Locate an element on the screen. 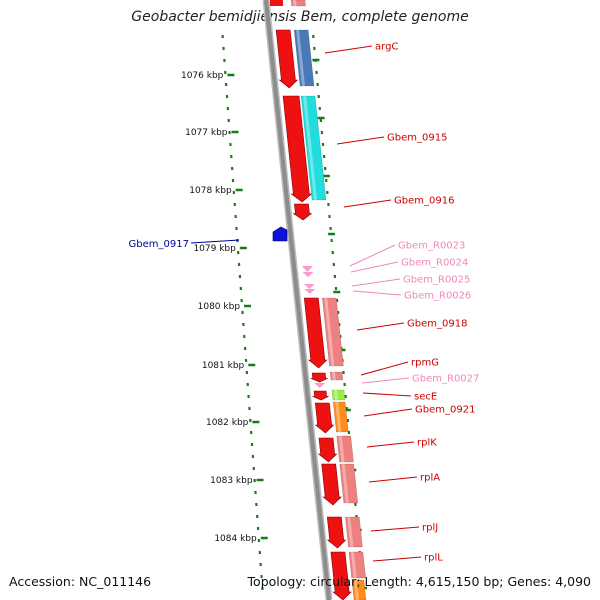  gene-arrow-secE is located at coordinates (320, 395).